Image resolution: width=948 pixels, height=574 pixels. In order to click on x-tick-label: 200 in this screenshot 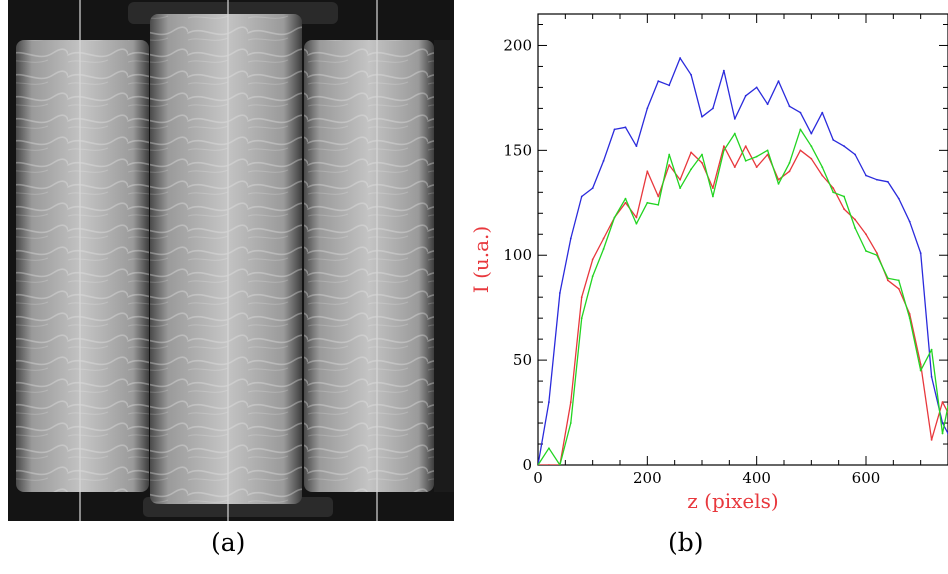, I will do `click(647, 478)`.